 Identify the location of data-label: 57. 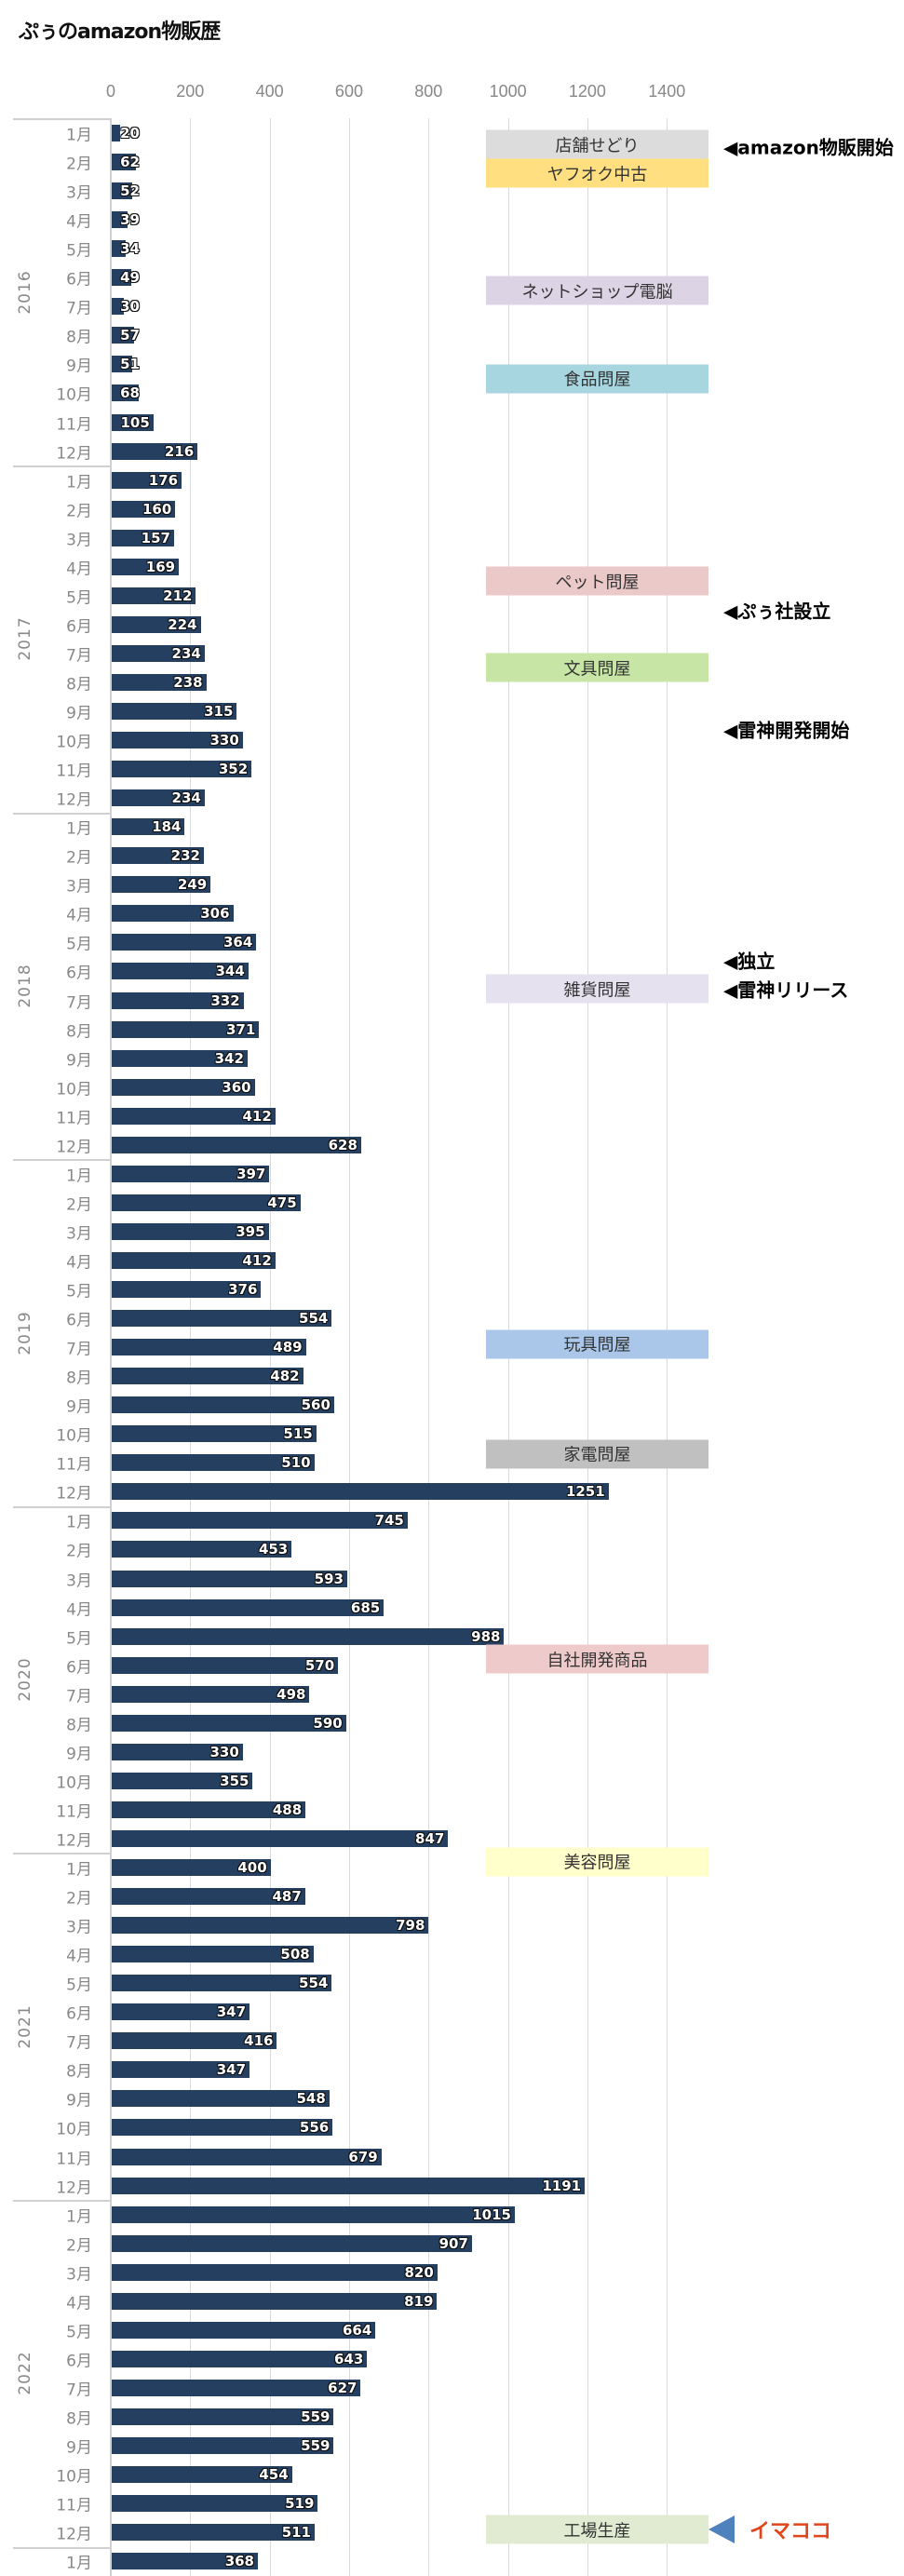
(130, 335).